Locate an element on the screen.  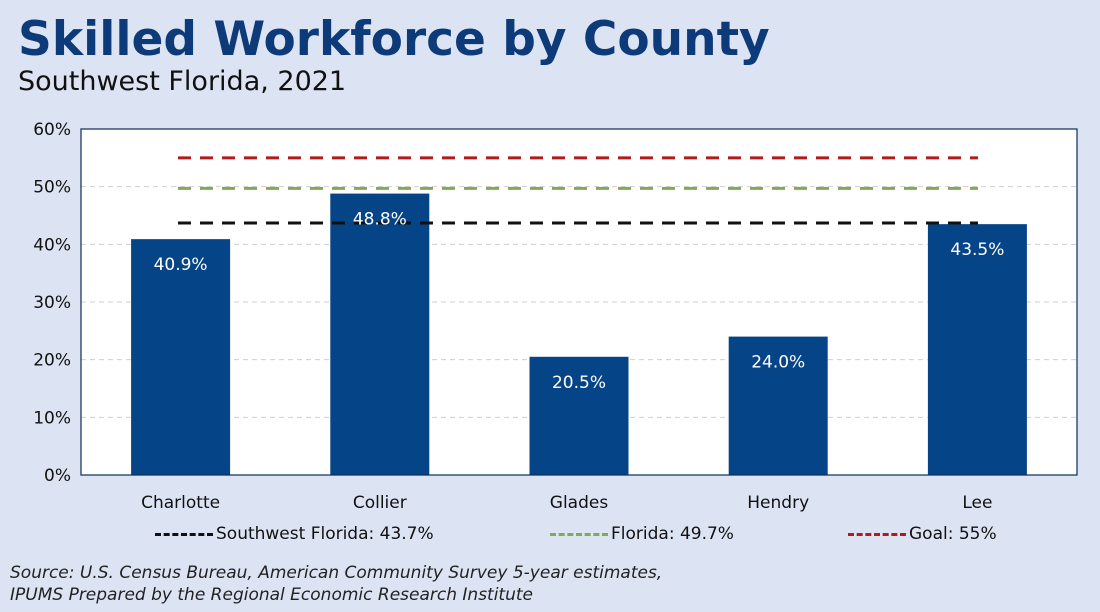
data-label: 40.9% is located at coordinates (181, 265).